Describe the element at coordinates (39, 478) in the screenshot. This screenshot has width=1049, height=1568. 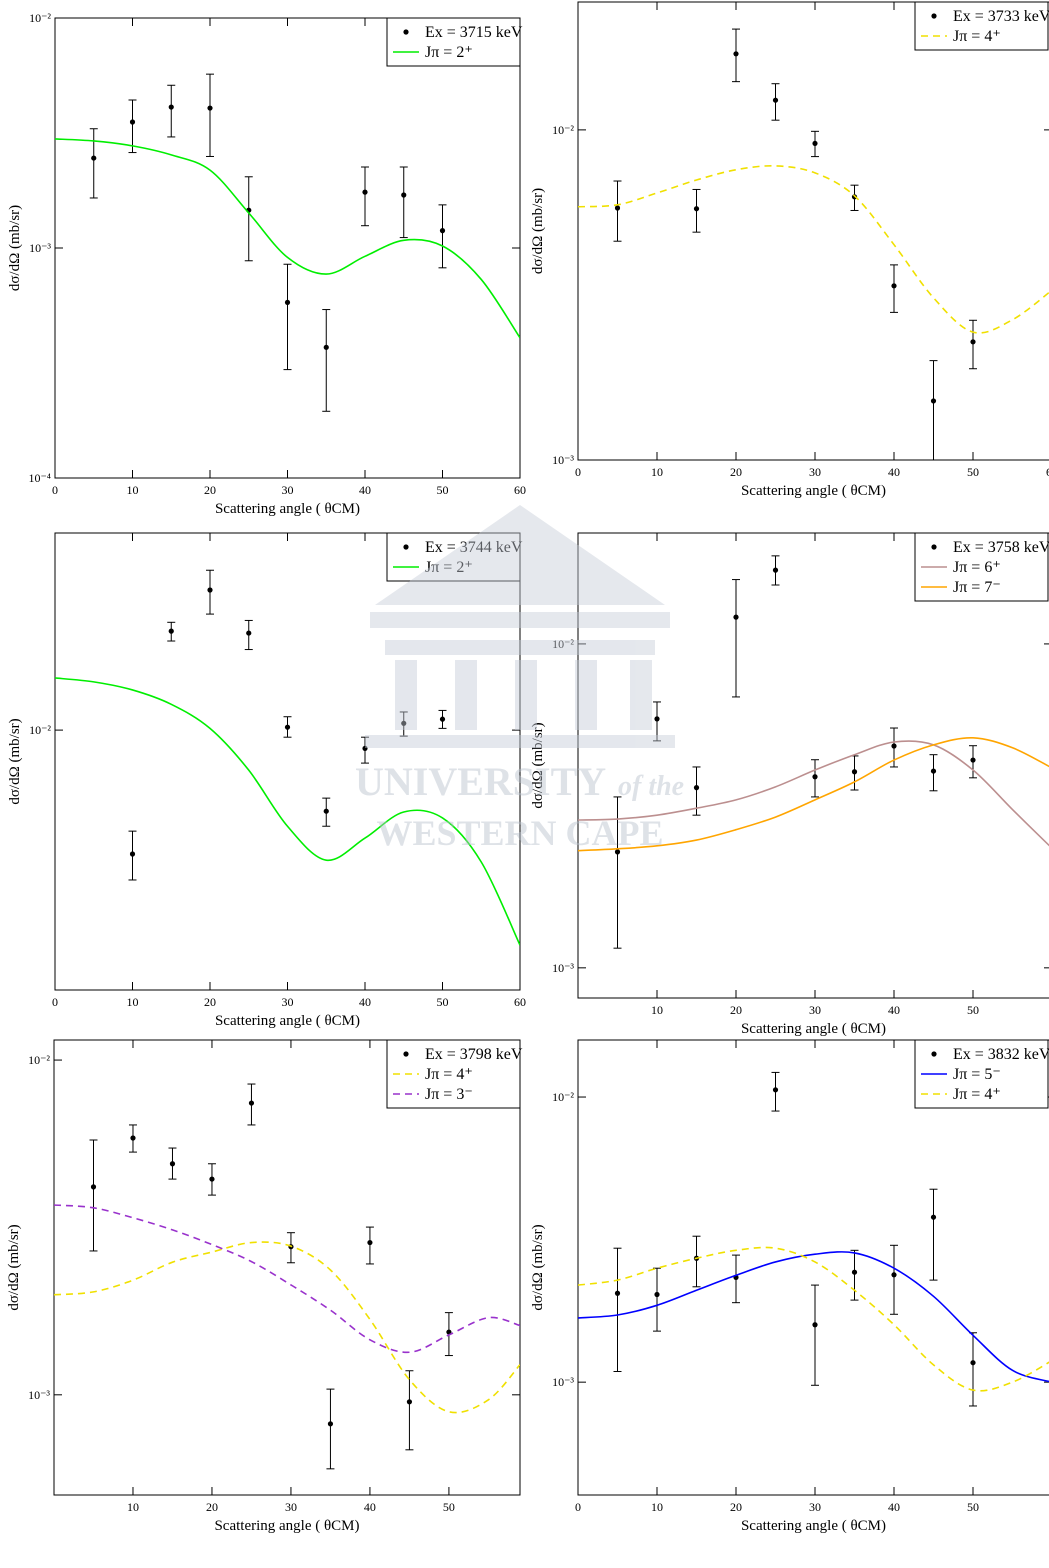
I see `y-tick-label: 10⁻⁴` at that location.